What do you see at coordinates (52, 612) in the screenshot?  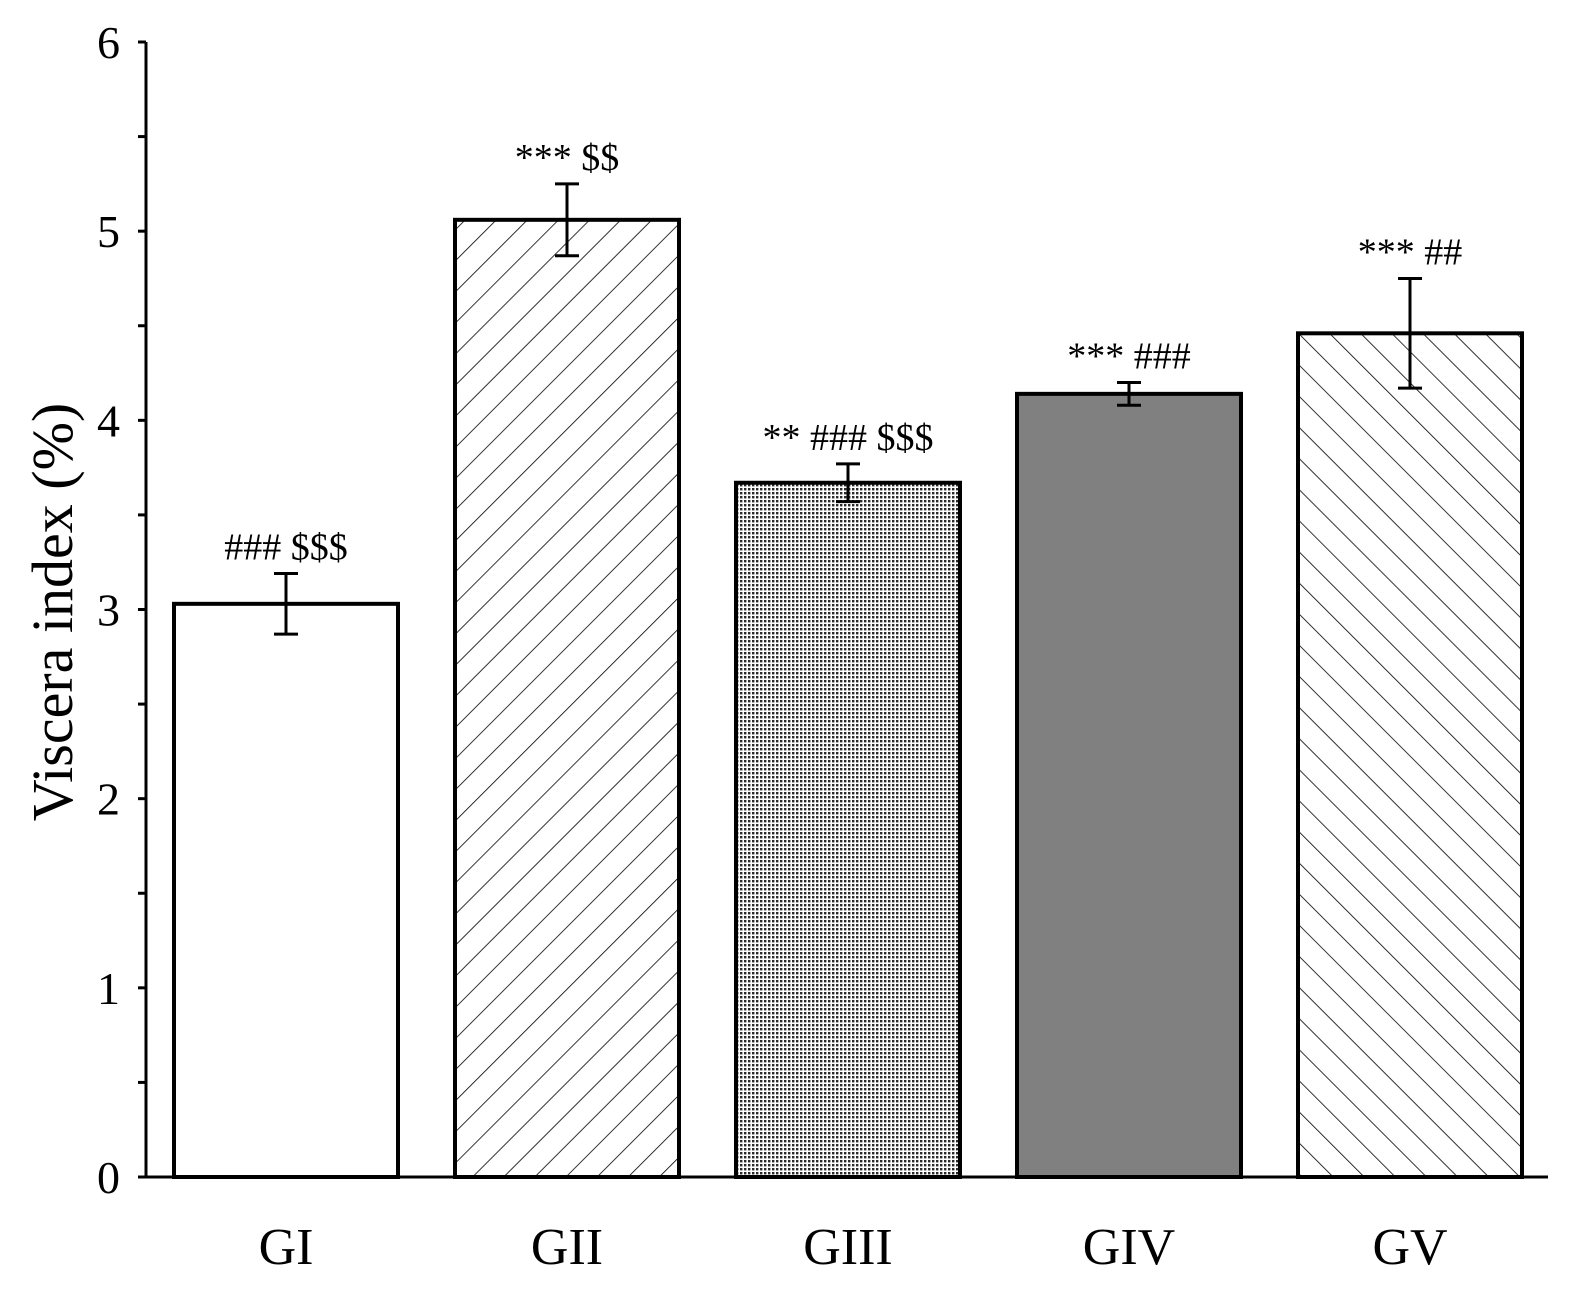 I see `y-axis-title: Viscera index (%)` at bounding box center [52, 612].